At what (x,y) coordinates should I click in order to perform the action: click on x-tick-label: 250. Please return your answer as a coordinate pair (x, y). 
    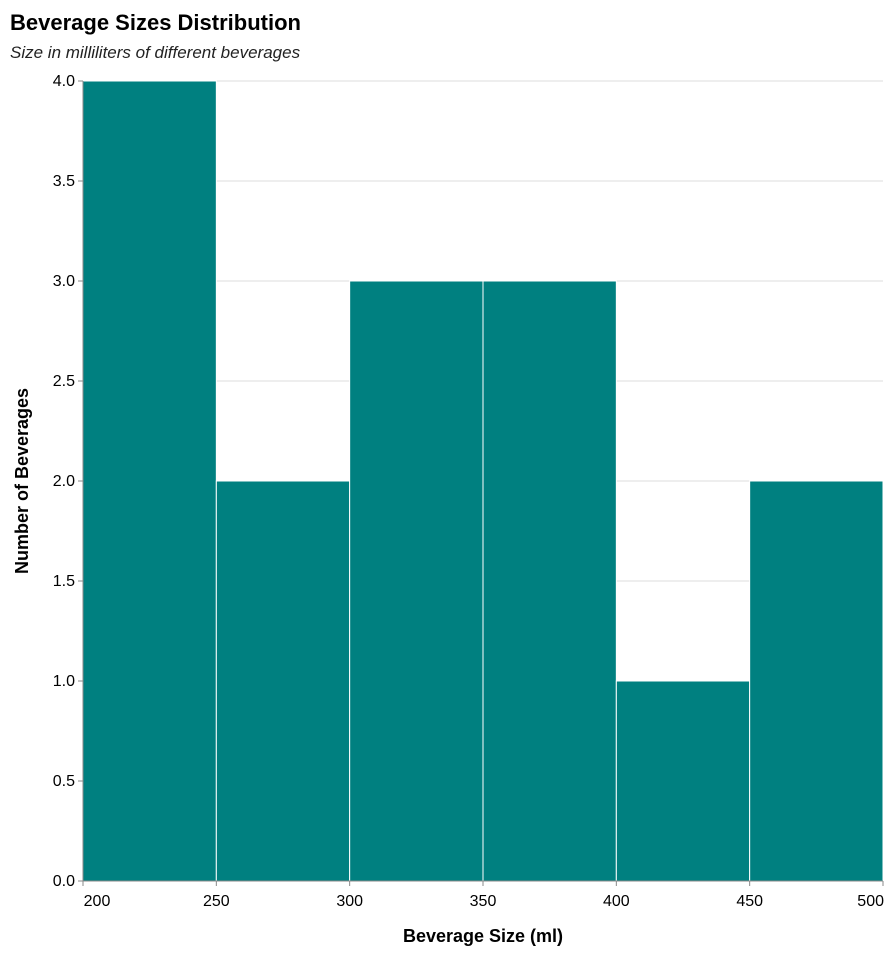
    Looking at the image, I should click on (216, 901).